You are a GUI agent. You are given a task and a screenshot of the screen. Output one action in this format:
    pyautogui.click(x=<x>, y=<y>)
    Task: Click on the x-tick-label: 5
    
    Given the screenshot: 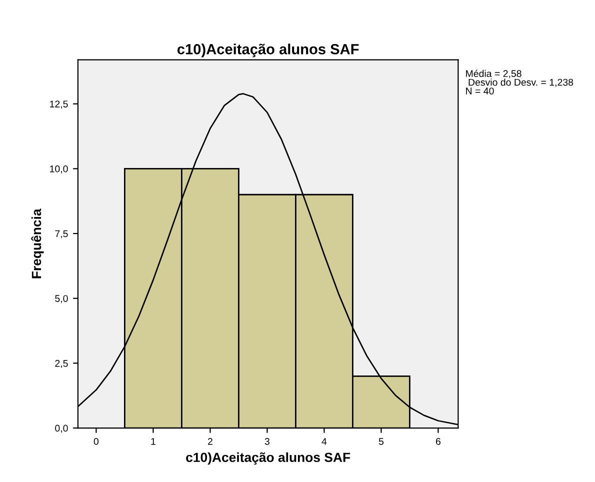 What is the action you would take?
    pyautogui.click(x=381, y=441)
    